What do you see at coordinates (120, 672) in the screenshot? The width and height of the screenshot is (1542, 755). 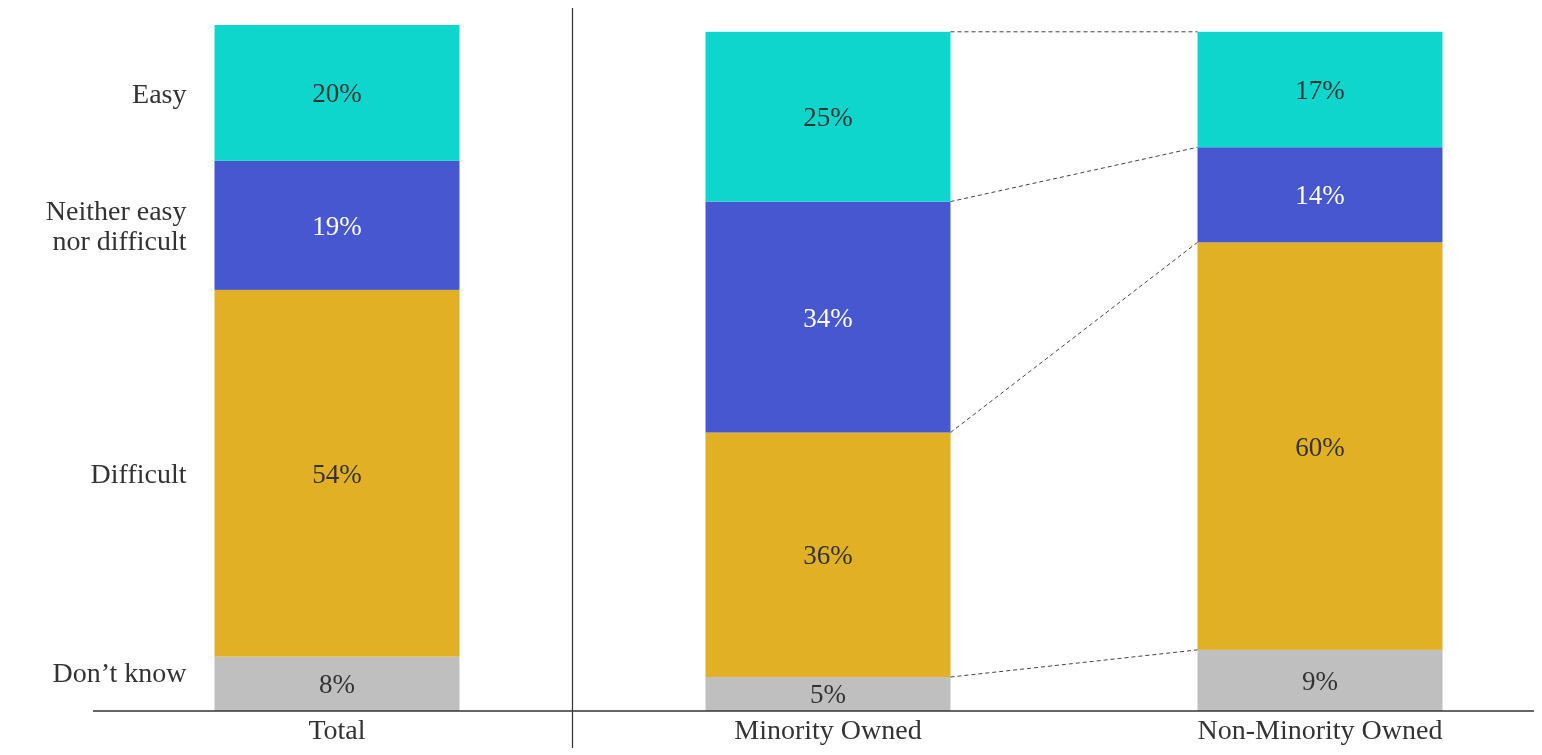 I see `series-label: Don’t know` at bounding box center [120, 672].